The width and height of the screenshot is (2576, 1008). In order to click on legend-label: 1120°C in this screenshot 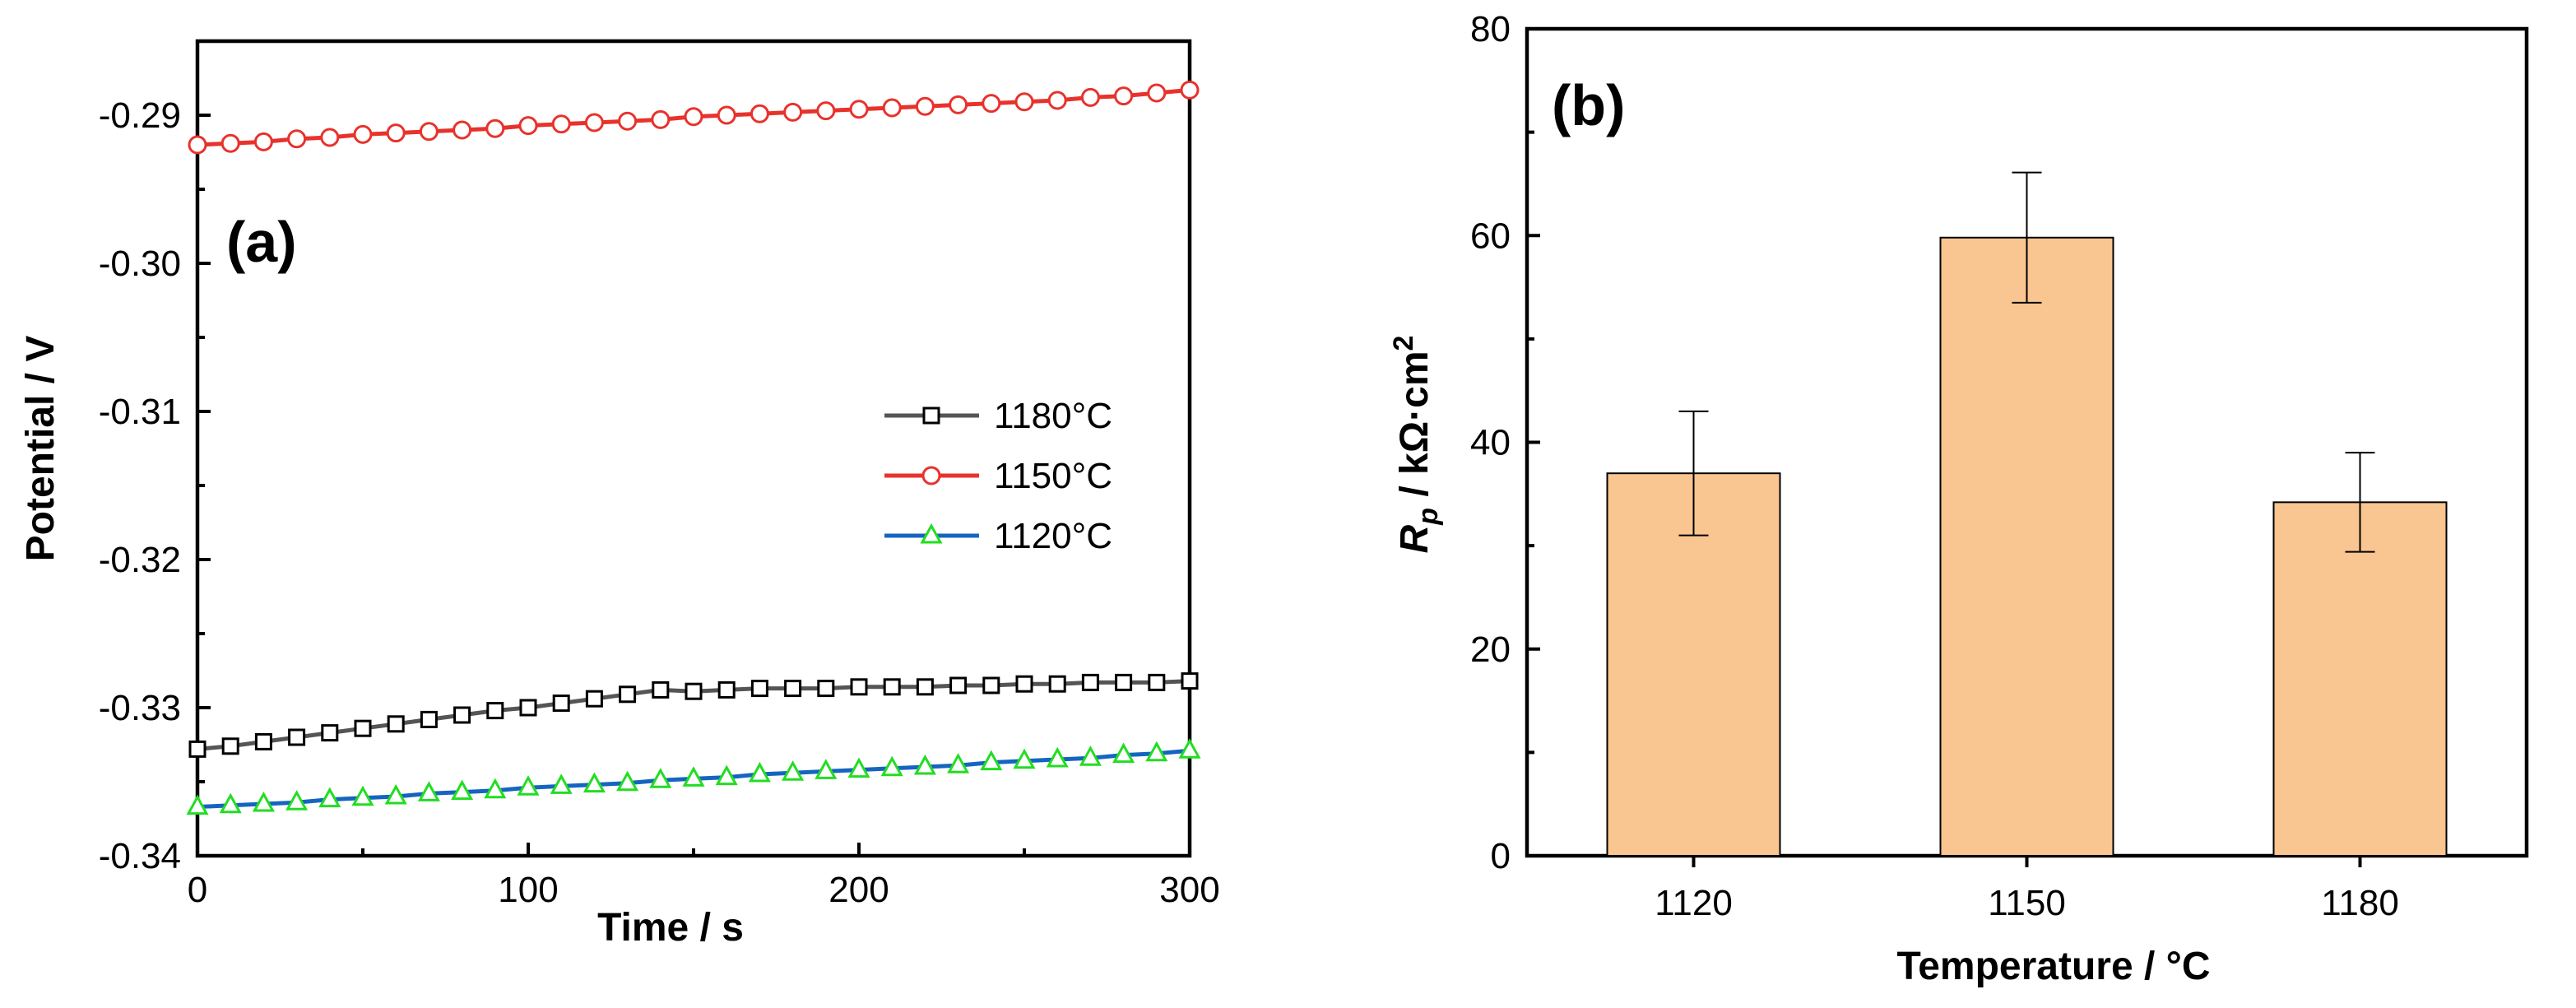, I will do `click(1053, 536)`.